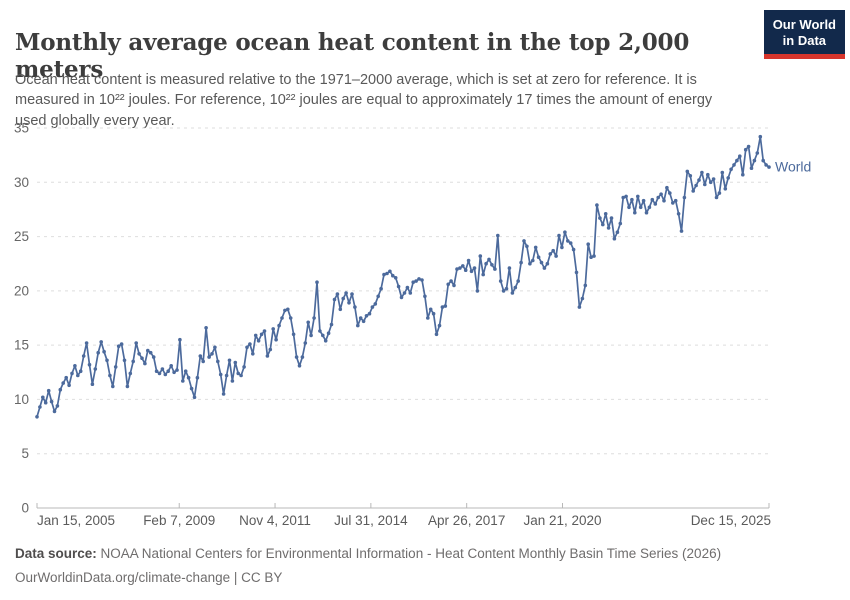 The height and width of the screenshot is (600, 850). What do you see at coordinates (804, 40) in the screenshot?
I see `owid-logo-line2: in Data` at bounding box center [804, 40].